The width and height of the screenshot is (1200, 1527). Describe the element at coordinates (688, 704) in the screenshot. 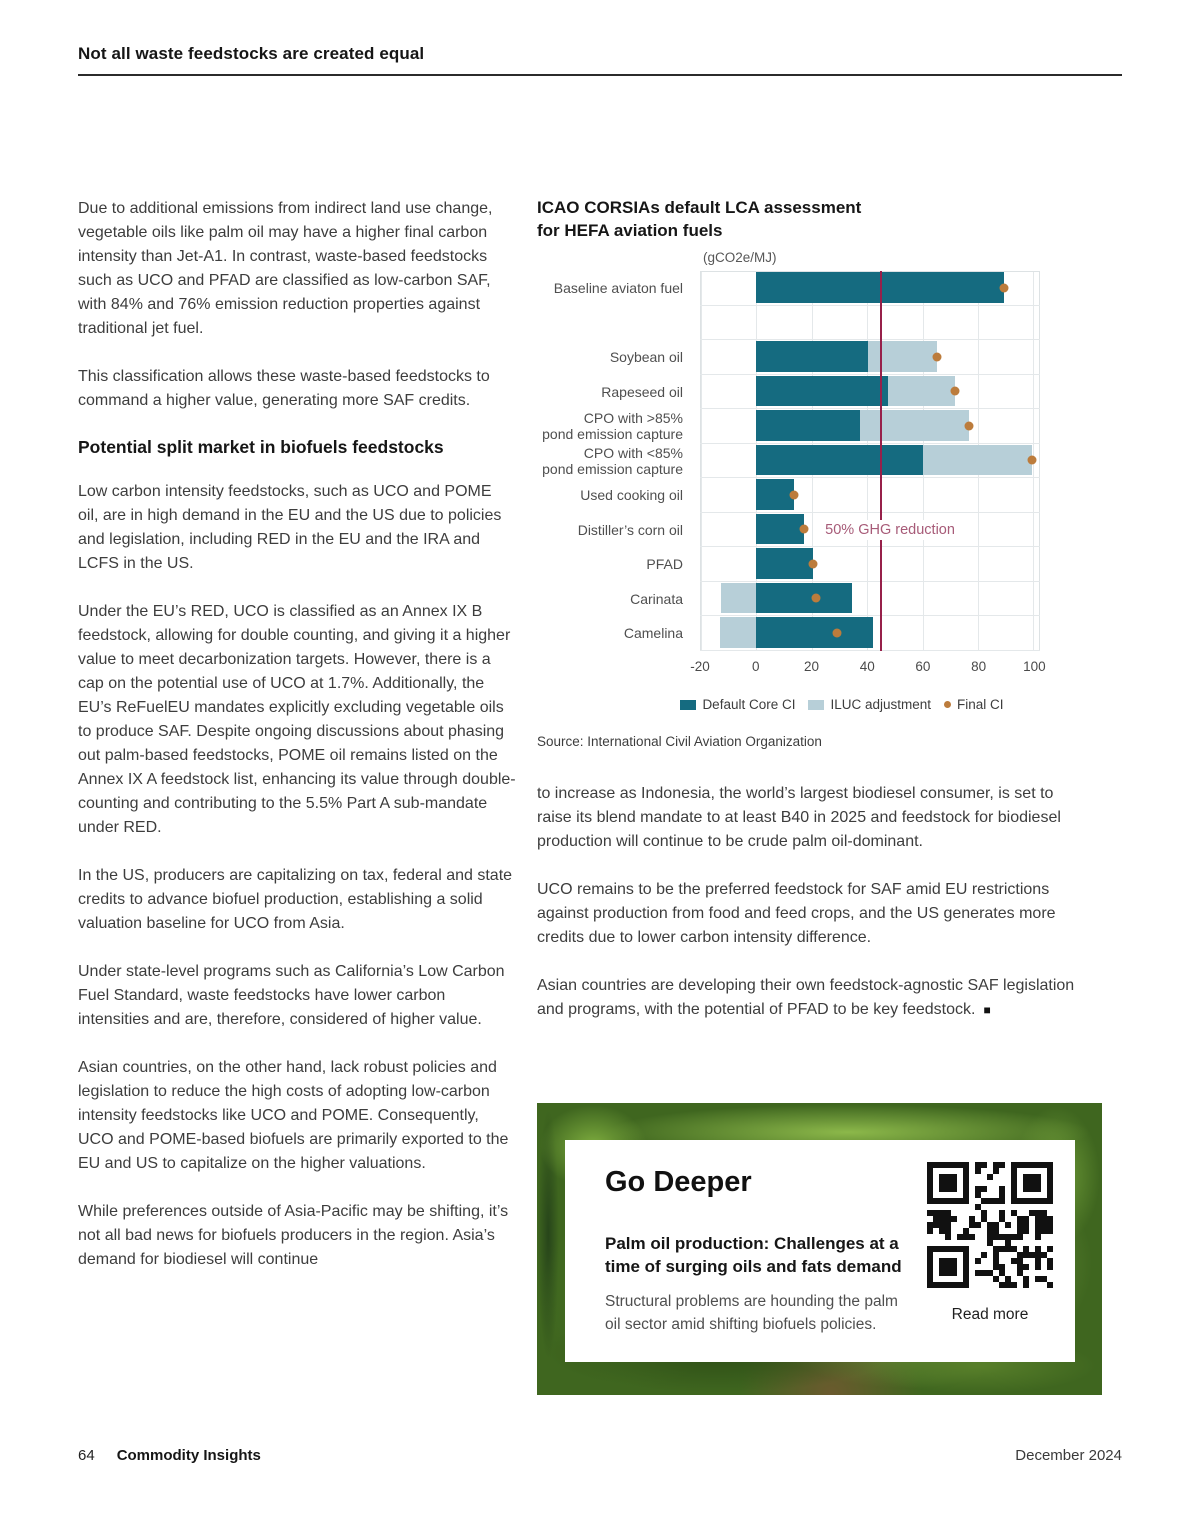

I see `core-ci-swatch-icon` at that location.